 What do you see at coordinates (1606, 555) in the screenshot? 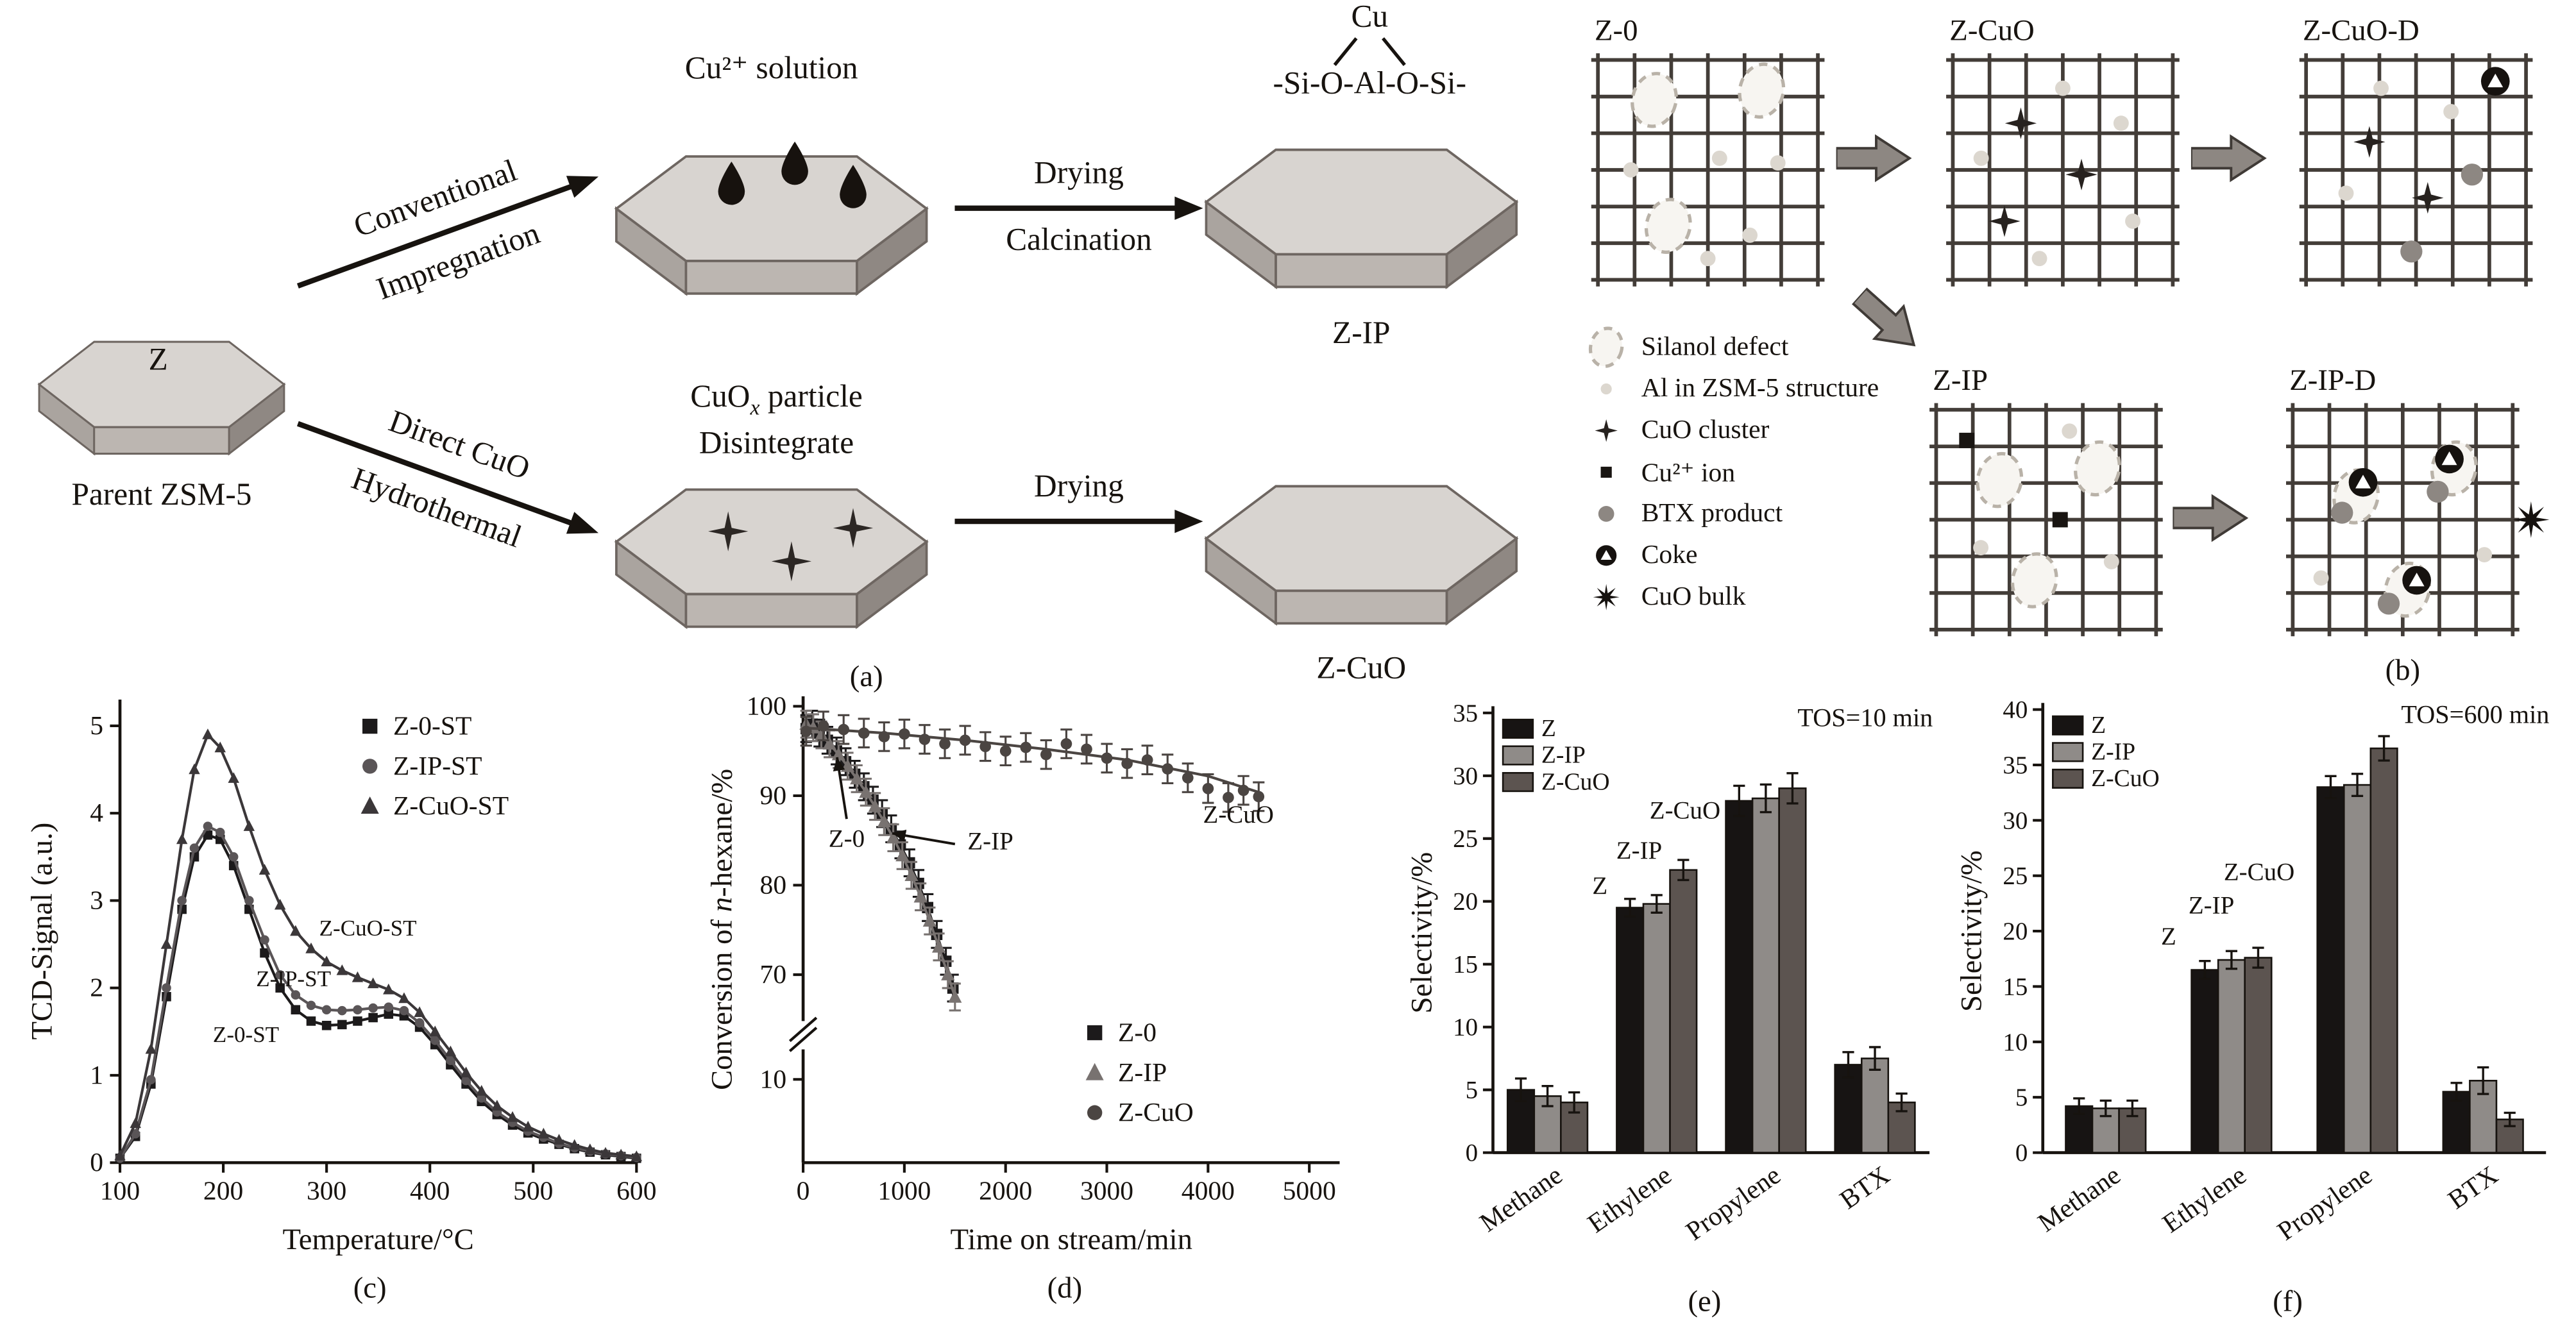
I see `coke-icon` at bounding box center [1606, 555].